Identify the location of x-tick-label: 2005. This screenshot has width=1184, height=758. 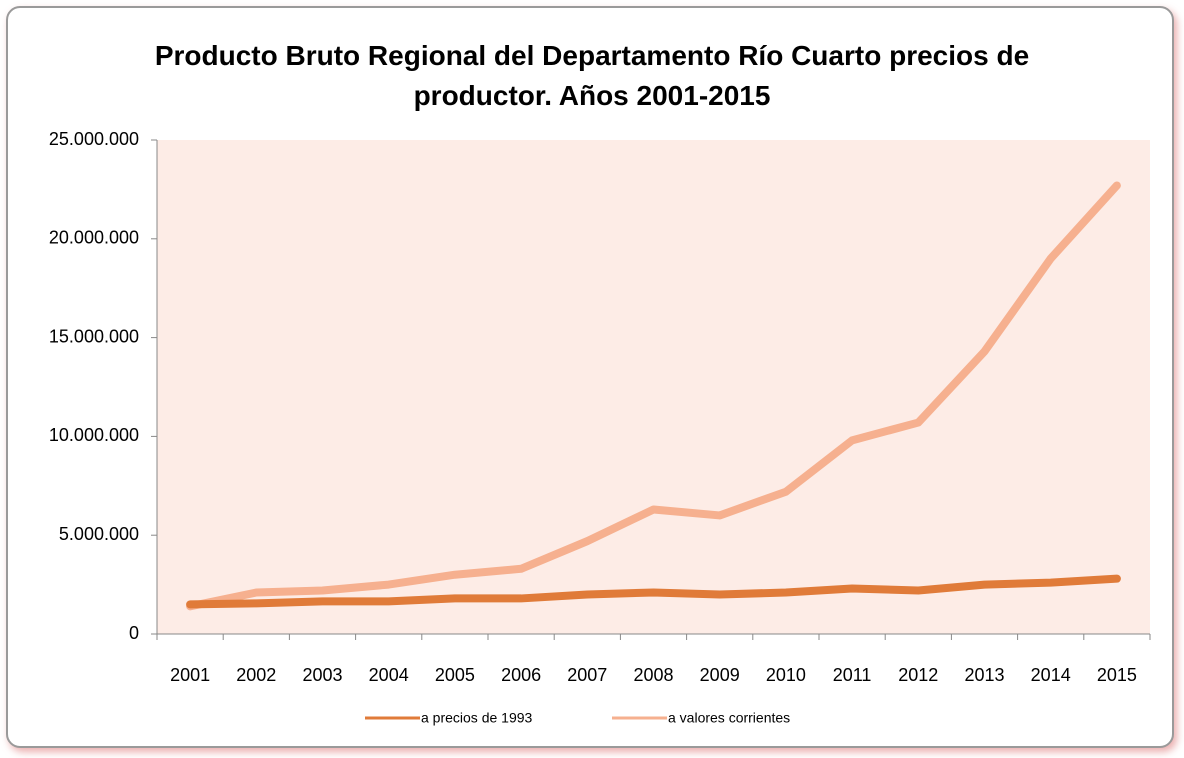
(455, 675).